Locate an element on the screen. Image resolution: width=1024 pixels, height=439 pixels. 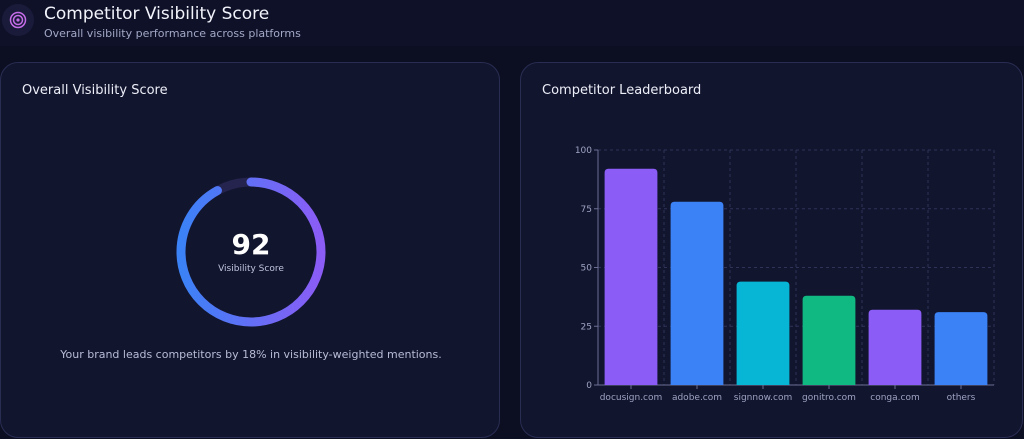
page-title: Competitor Visibility Score is located at coordinates (157, 14).